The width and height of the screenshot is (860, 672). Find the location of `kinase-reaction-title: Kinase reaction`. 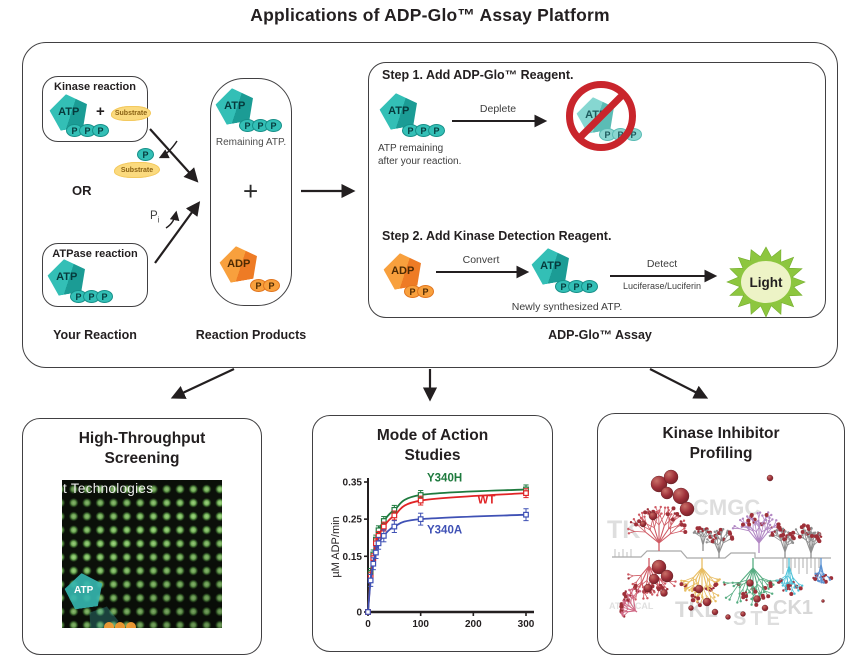

kinase-reaction-title: Kinase reaction is located at coordinates (95, 87).